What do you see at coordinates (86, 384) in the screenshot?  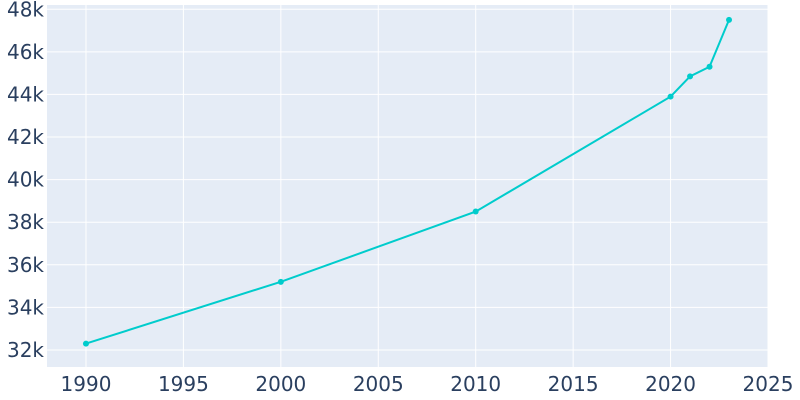 I see `x-tick-label: 1990` at bounding box center [86, 384].